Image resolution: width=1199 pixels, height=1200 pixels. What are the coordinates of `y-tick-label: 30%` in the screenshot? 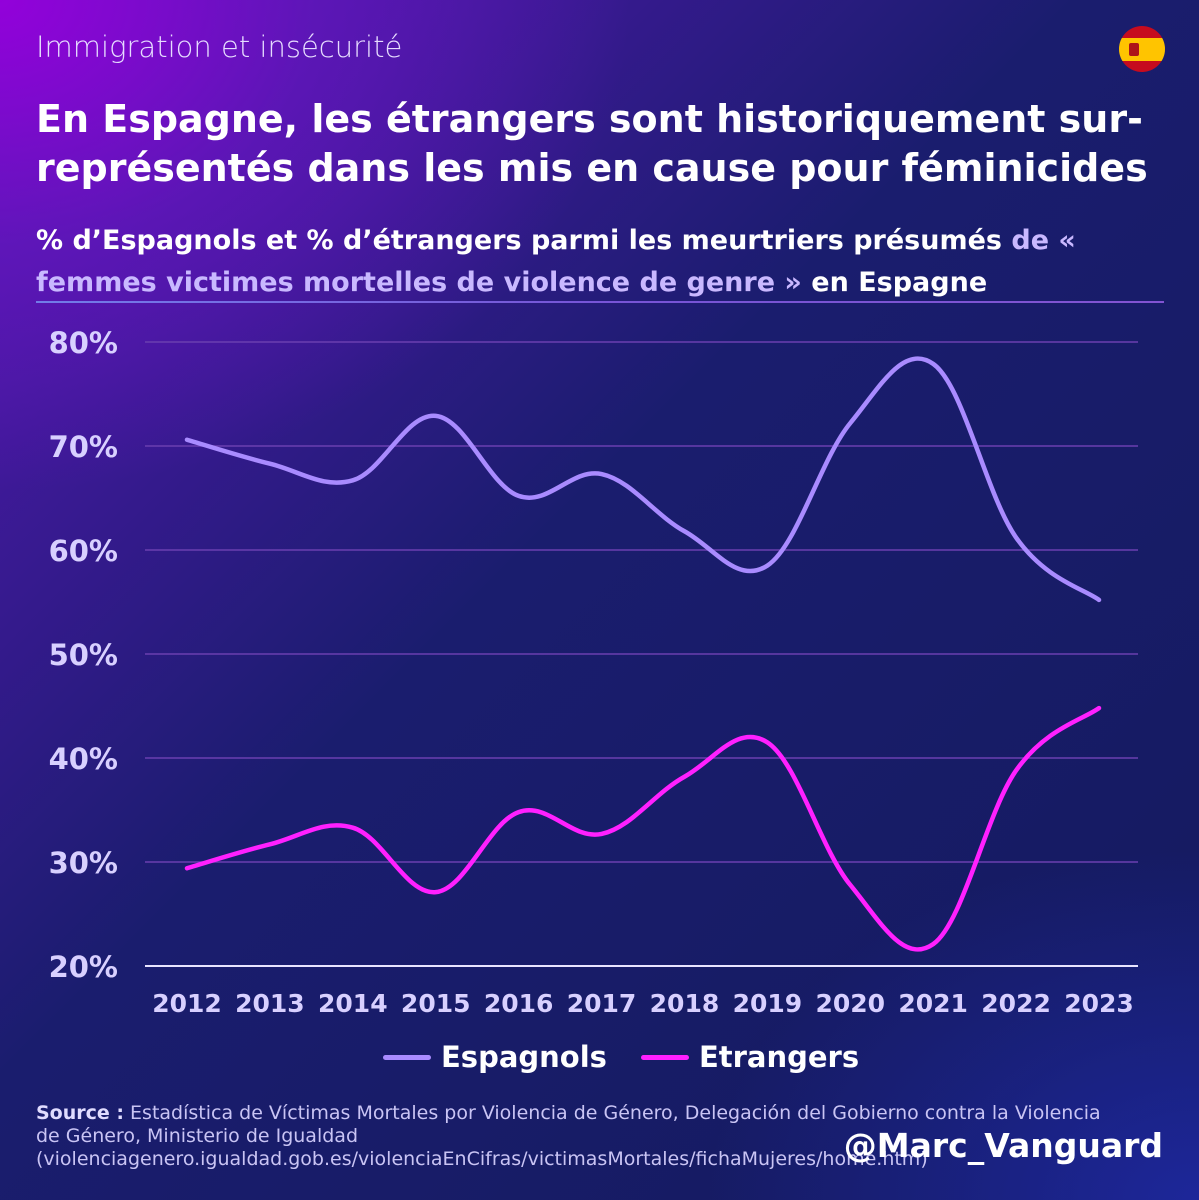 It's located at (83, 863).